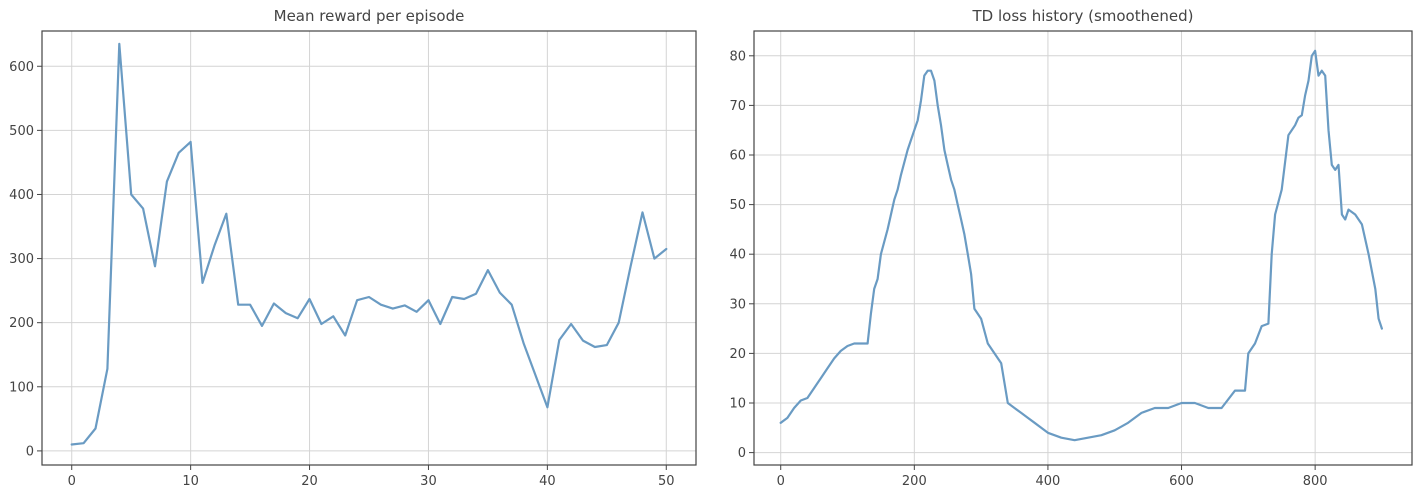 The height and width of the screenshot is (490, 1417). I want to click on reward-x-tick-label: 20, so click(309, 481).